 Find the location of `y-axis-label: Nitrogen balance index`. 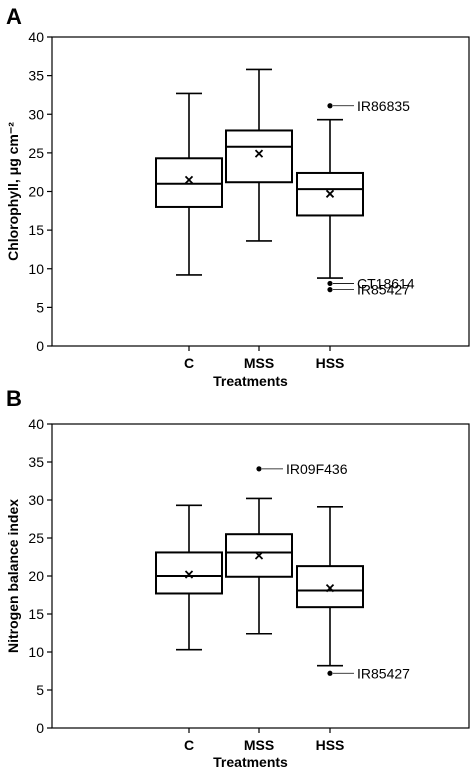

y-axis-label: Nitrogen balance index is located at coordinates (13, 576).